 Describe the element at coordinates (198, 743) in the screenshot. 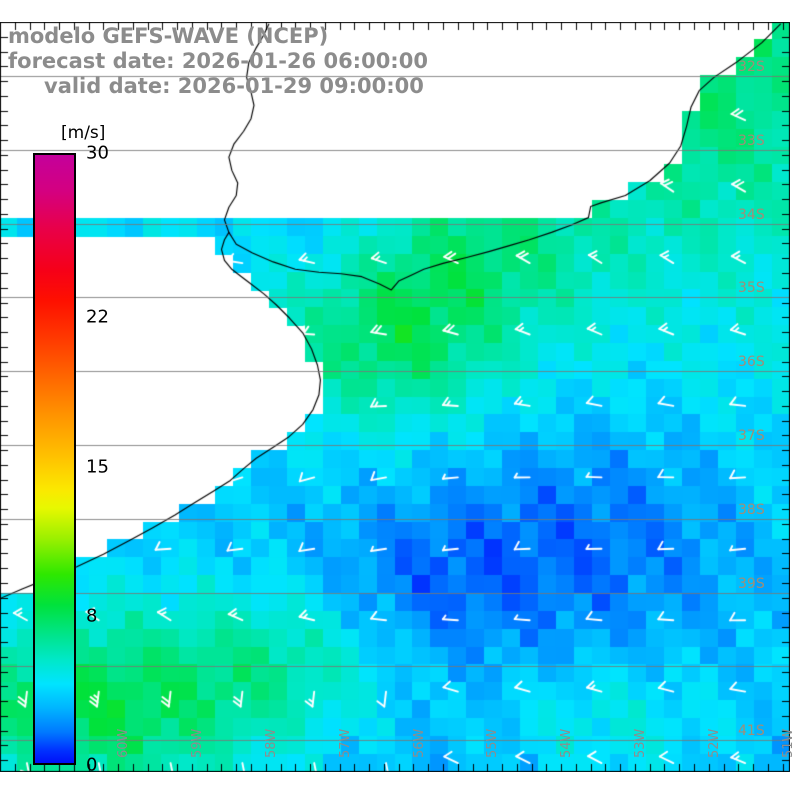

I see `longitude-label-59w: 59W` at that location.